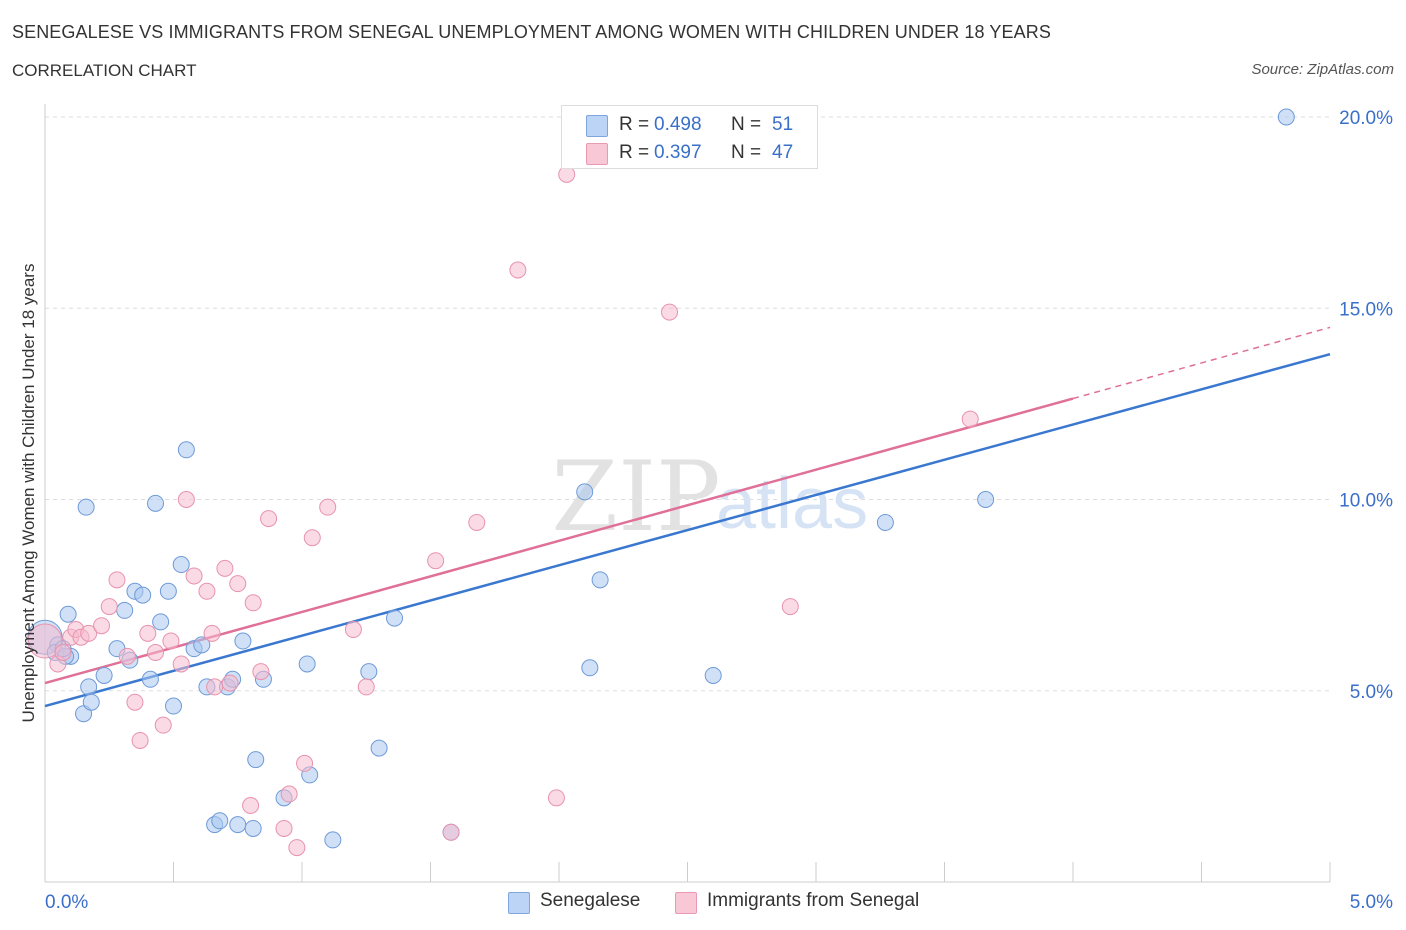 The width and height of the screenshot is (1406, 930). What do you see at coordinates (104, 70) in the screenshot?
I see `chart-subtitle: CORRELATION CHART` at bounding box center [104, 70].